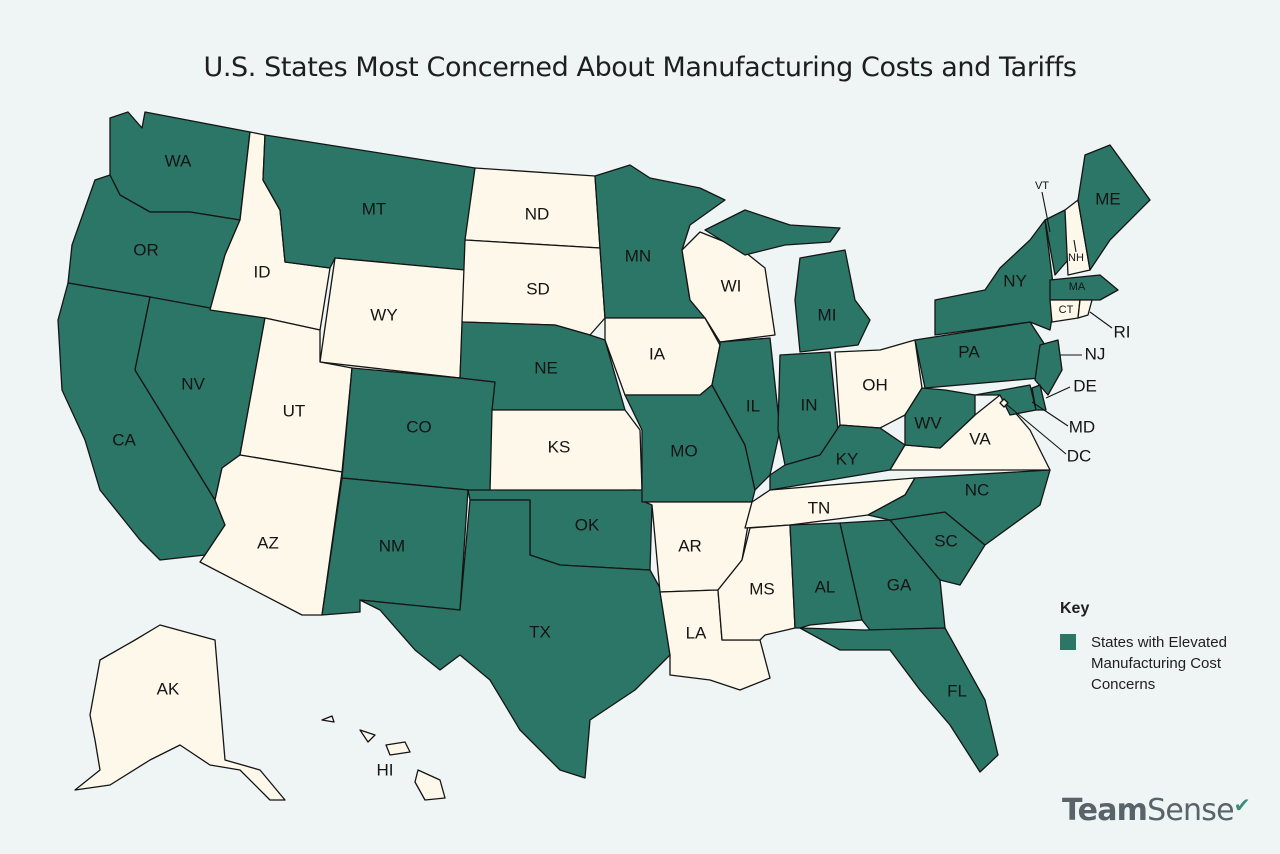 Image resolution: width=1280 pixels, height=854 pixels. What do you see at coordinates (515, 639) in the screenshot?
I see `state-tx` at bounding box center [515, 639].